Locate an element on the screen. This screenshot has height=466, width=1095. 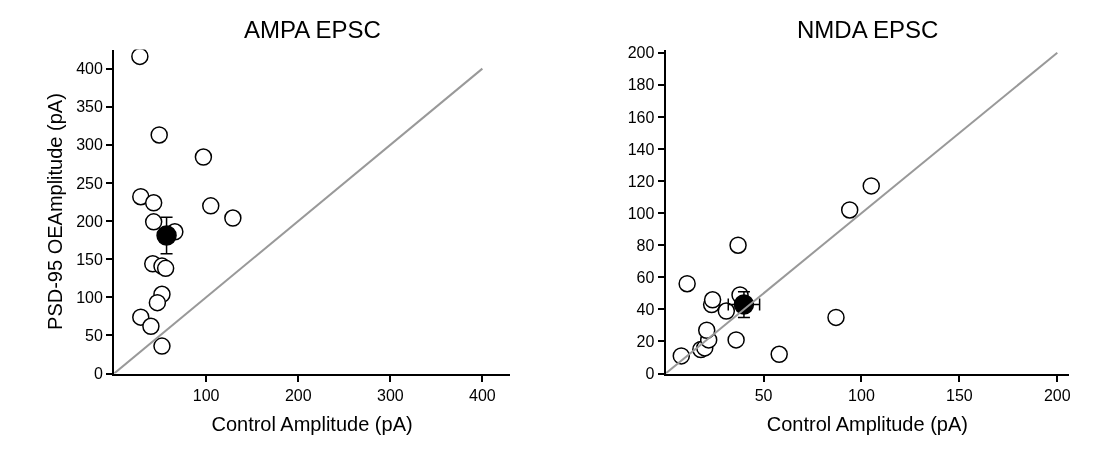
x-tick-label: 300 is located at coordinates (390, 395).